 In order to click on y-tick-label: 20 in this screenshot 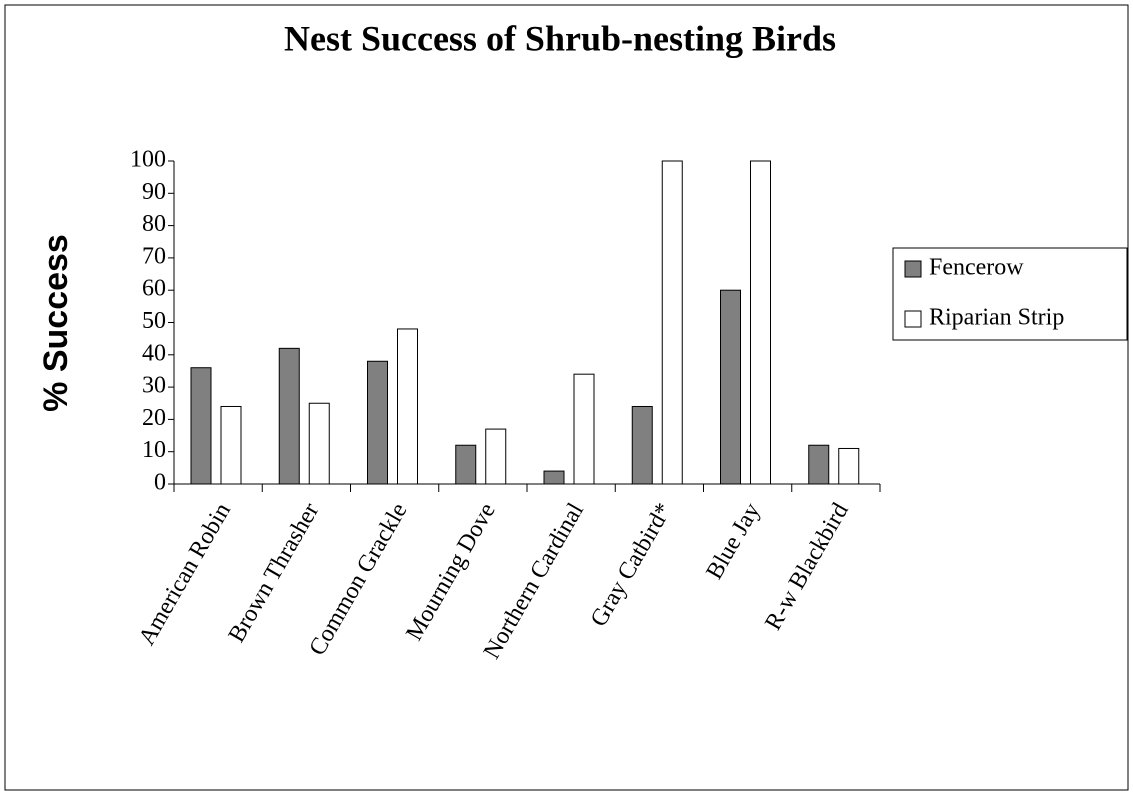, I will do `click(154, 418)`.